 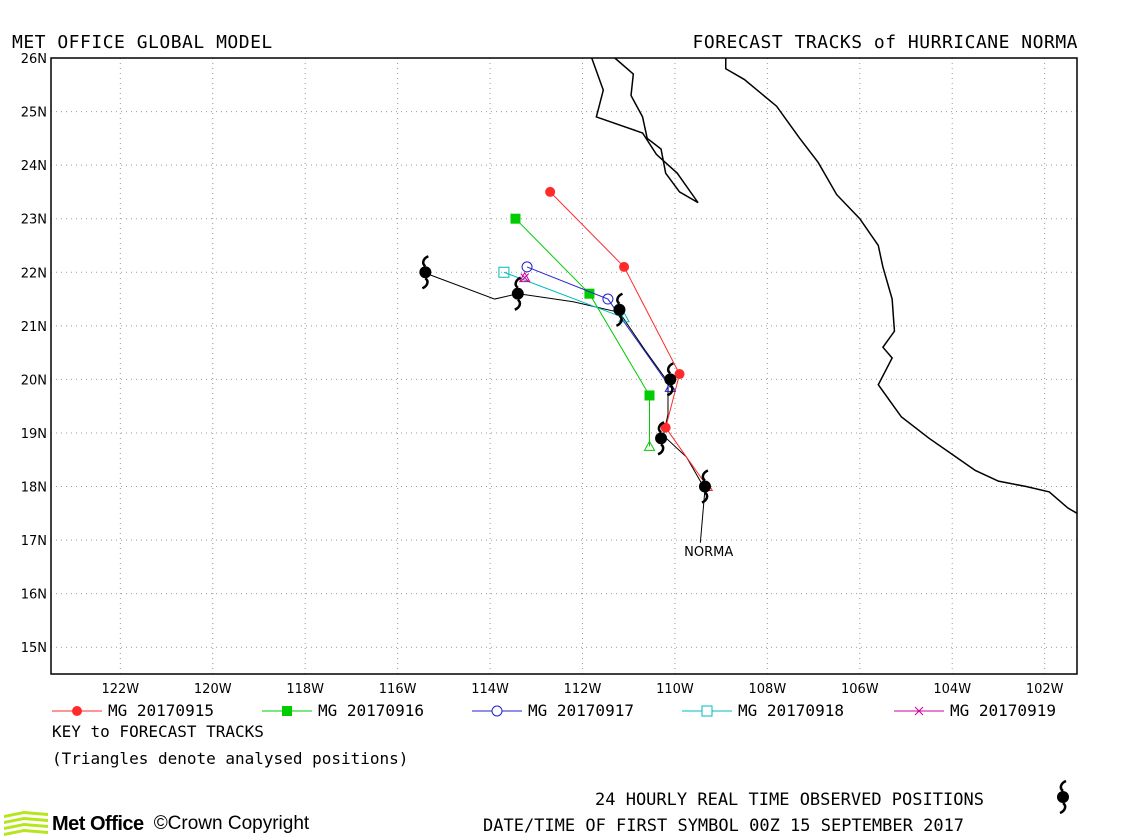 I want to click on met-office-logo: Met Office ©Crown Copyright, so click(x=156, y=824).